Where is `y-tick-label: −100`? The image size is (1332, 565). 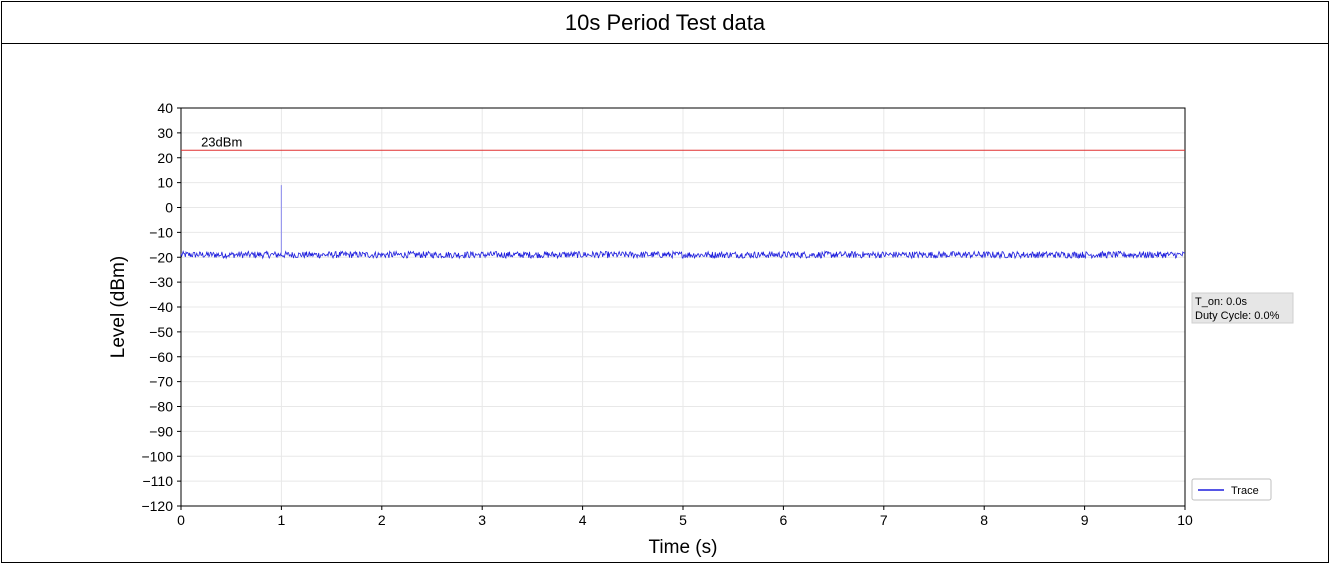 y-tick-label: −100 is located at coordinates (157, 456).